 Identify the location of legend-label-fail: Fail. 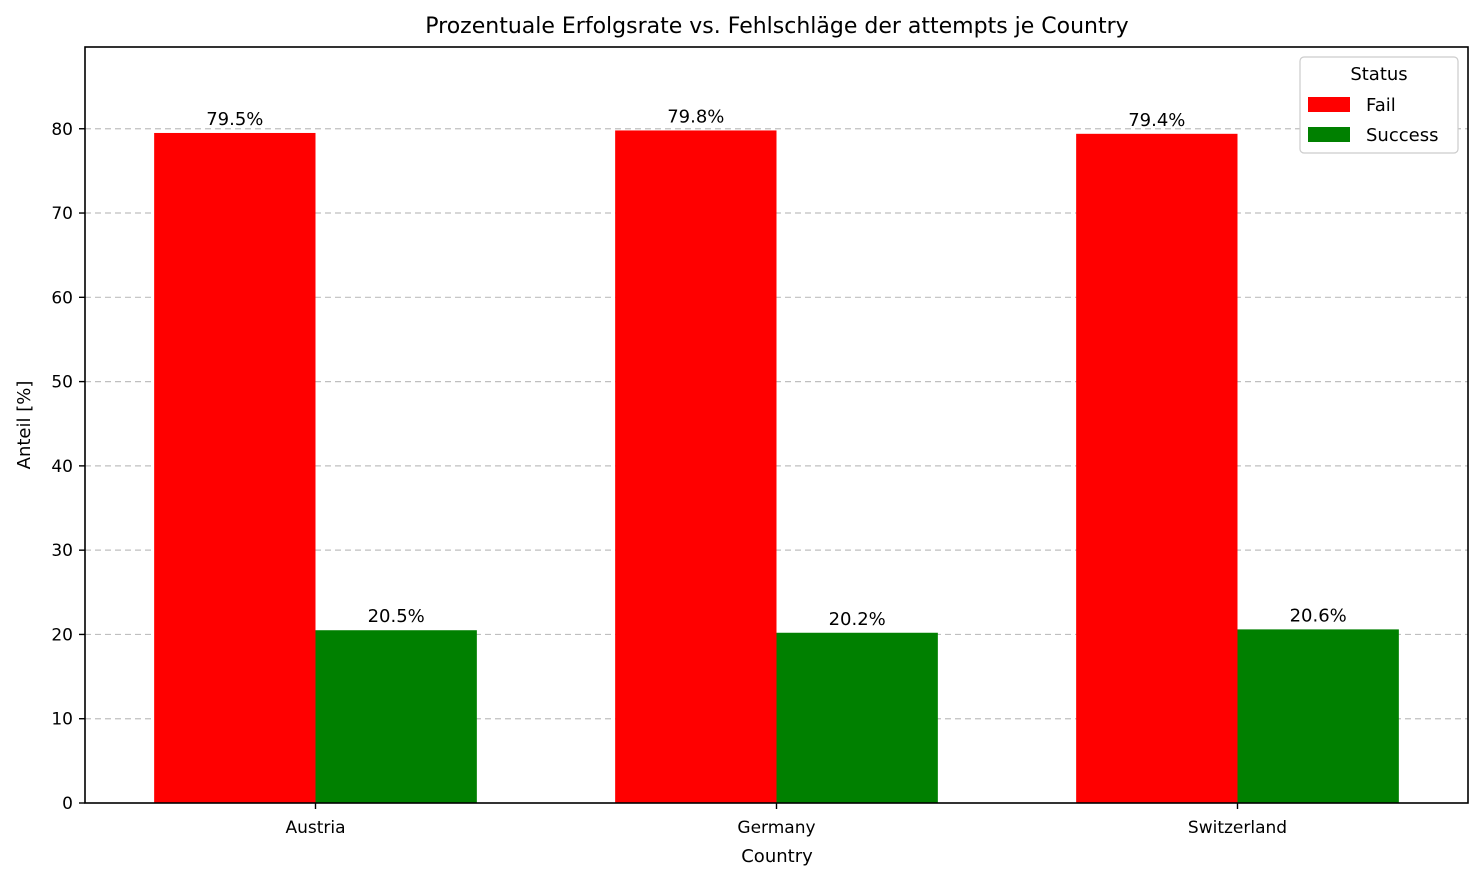
(1381, 105).